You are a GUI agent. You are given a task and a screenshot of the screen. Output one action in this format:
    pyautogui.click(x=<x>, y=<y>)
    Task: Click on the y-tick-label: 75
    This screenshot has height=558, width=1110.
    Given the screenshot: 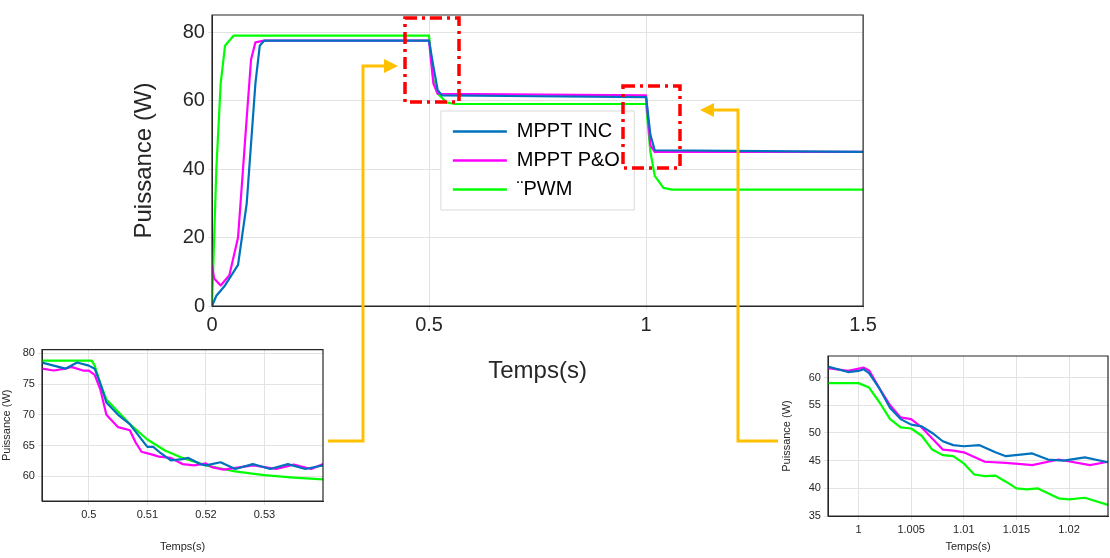 What is the action you would take?
    pyautogui.click(x=28, y=383)
    